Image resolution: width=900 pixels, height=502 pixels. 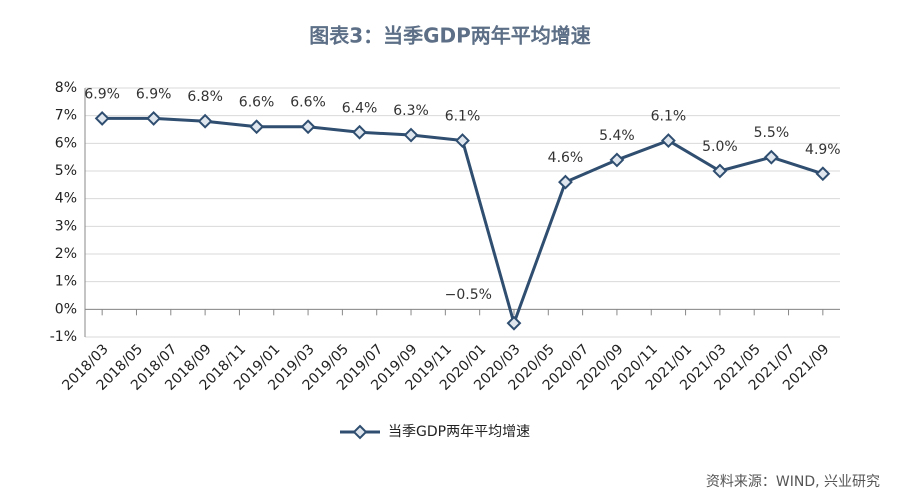 I want to click on value-label: 5.4%, so click(x=617, y=136).